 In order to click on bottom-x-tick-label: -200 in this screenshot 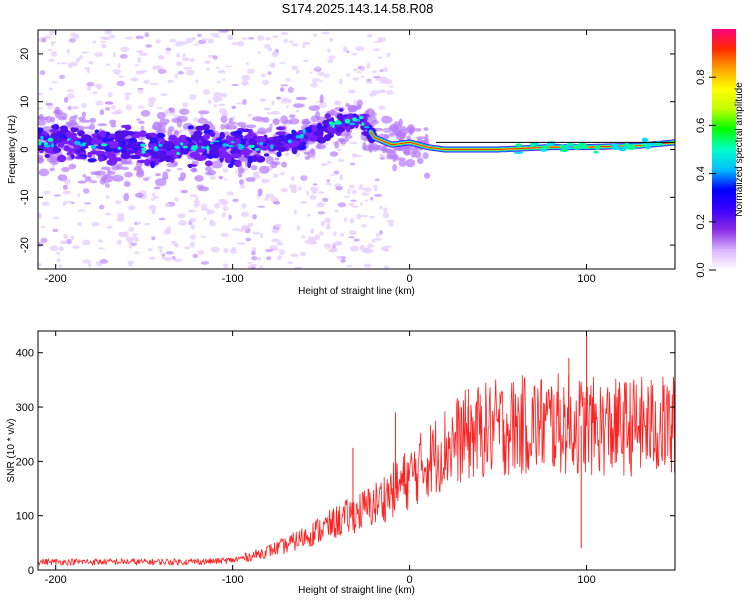, I will do `click(56, 580)`.